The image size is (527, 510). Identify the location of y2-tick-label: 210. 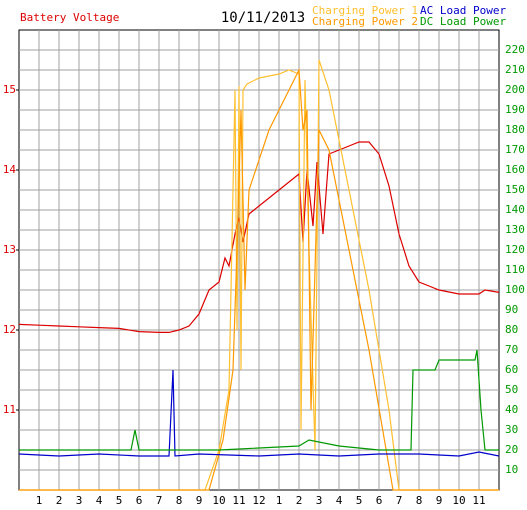
(515, 69).